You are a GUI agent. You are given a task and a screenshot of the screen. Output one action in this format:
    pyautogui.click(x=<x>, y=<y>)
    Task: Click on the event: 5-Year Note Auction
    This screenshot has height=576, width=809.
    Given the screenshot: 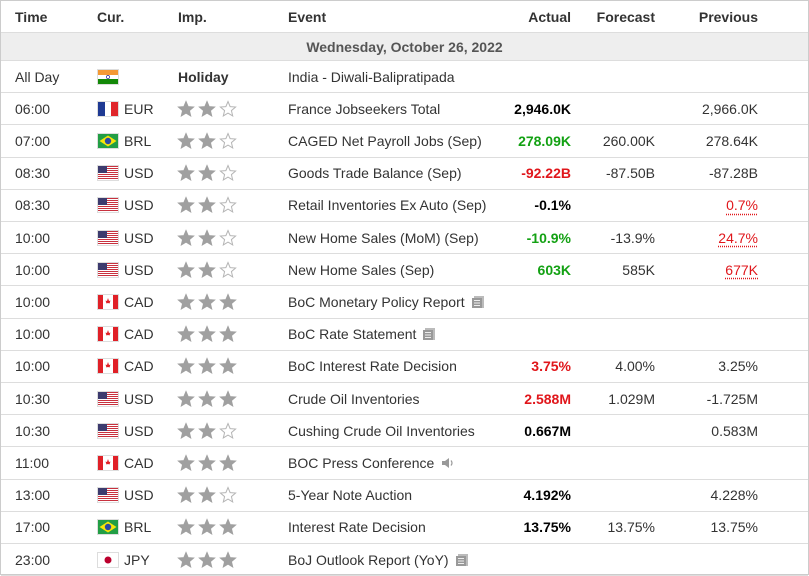 What is the action you would take?
    pyautogui.click(x=350, y=495)
    